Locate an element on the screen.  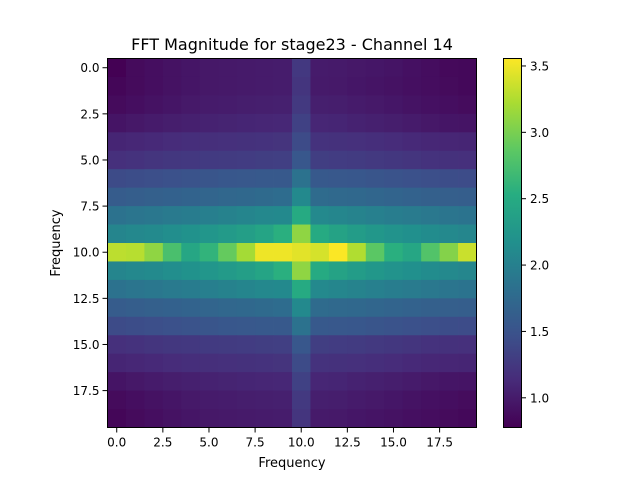
chart-title: FFT Magnitude for stage23 - Channel 14 is located at coordinates (292, 44).